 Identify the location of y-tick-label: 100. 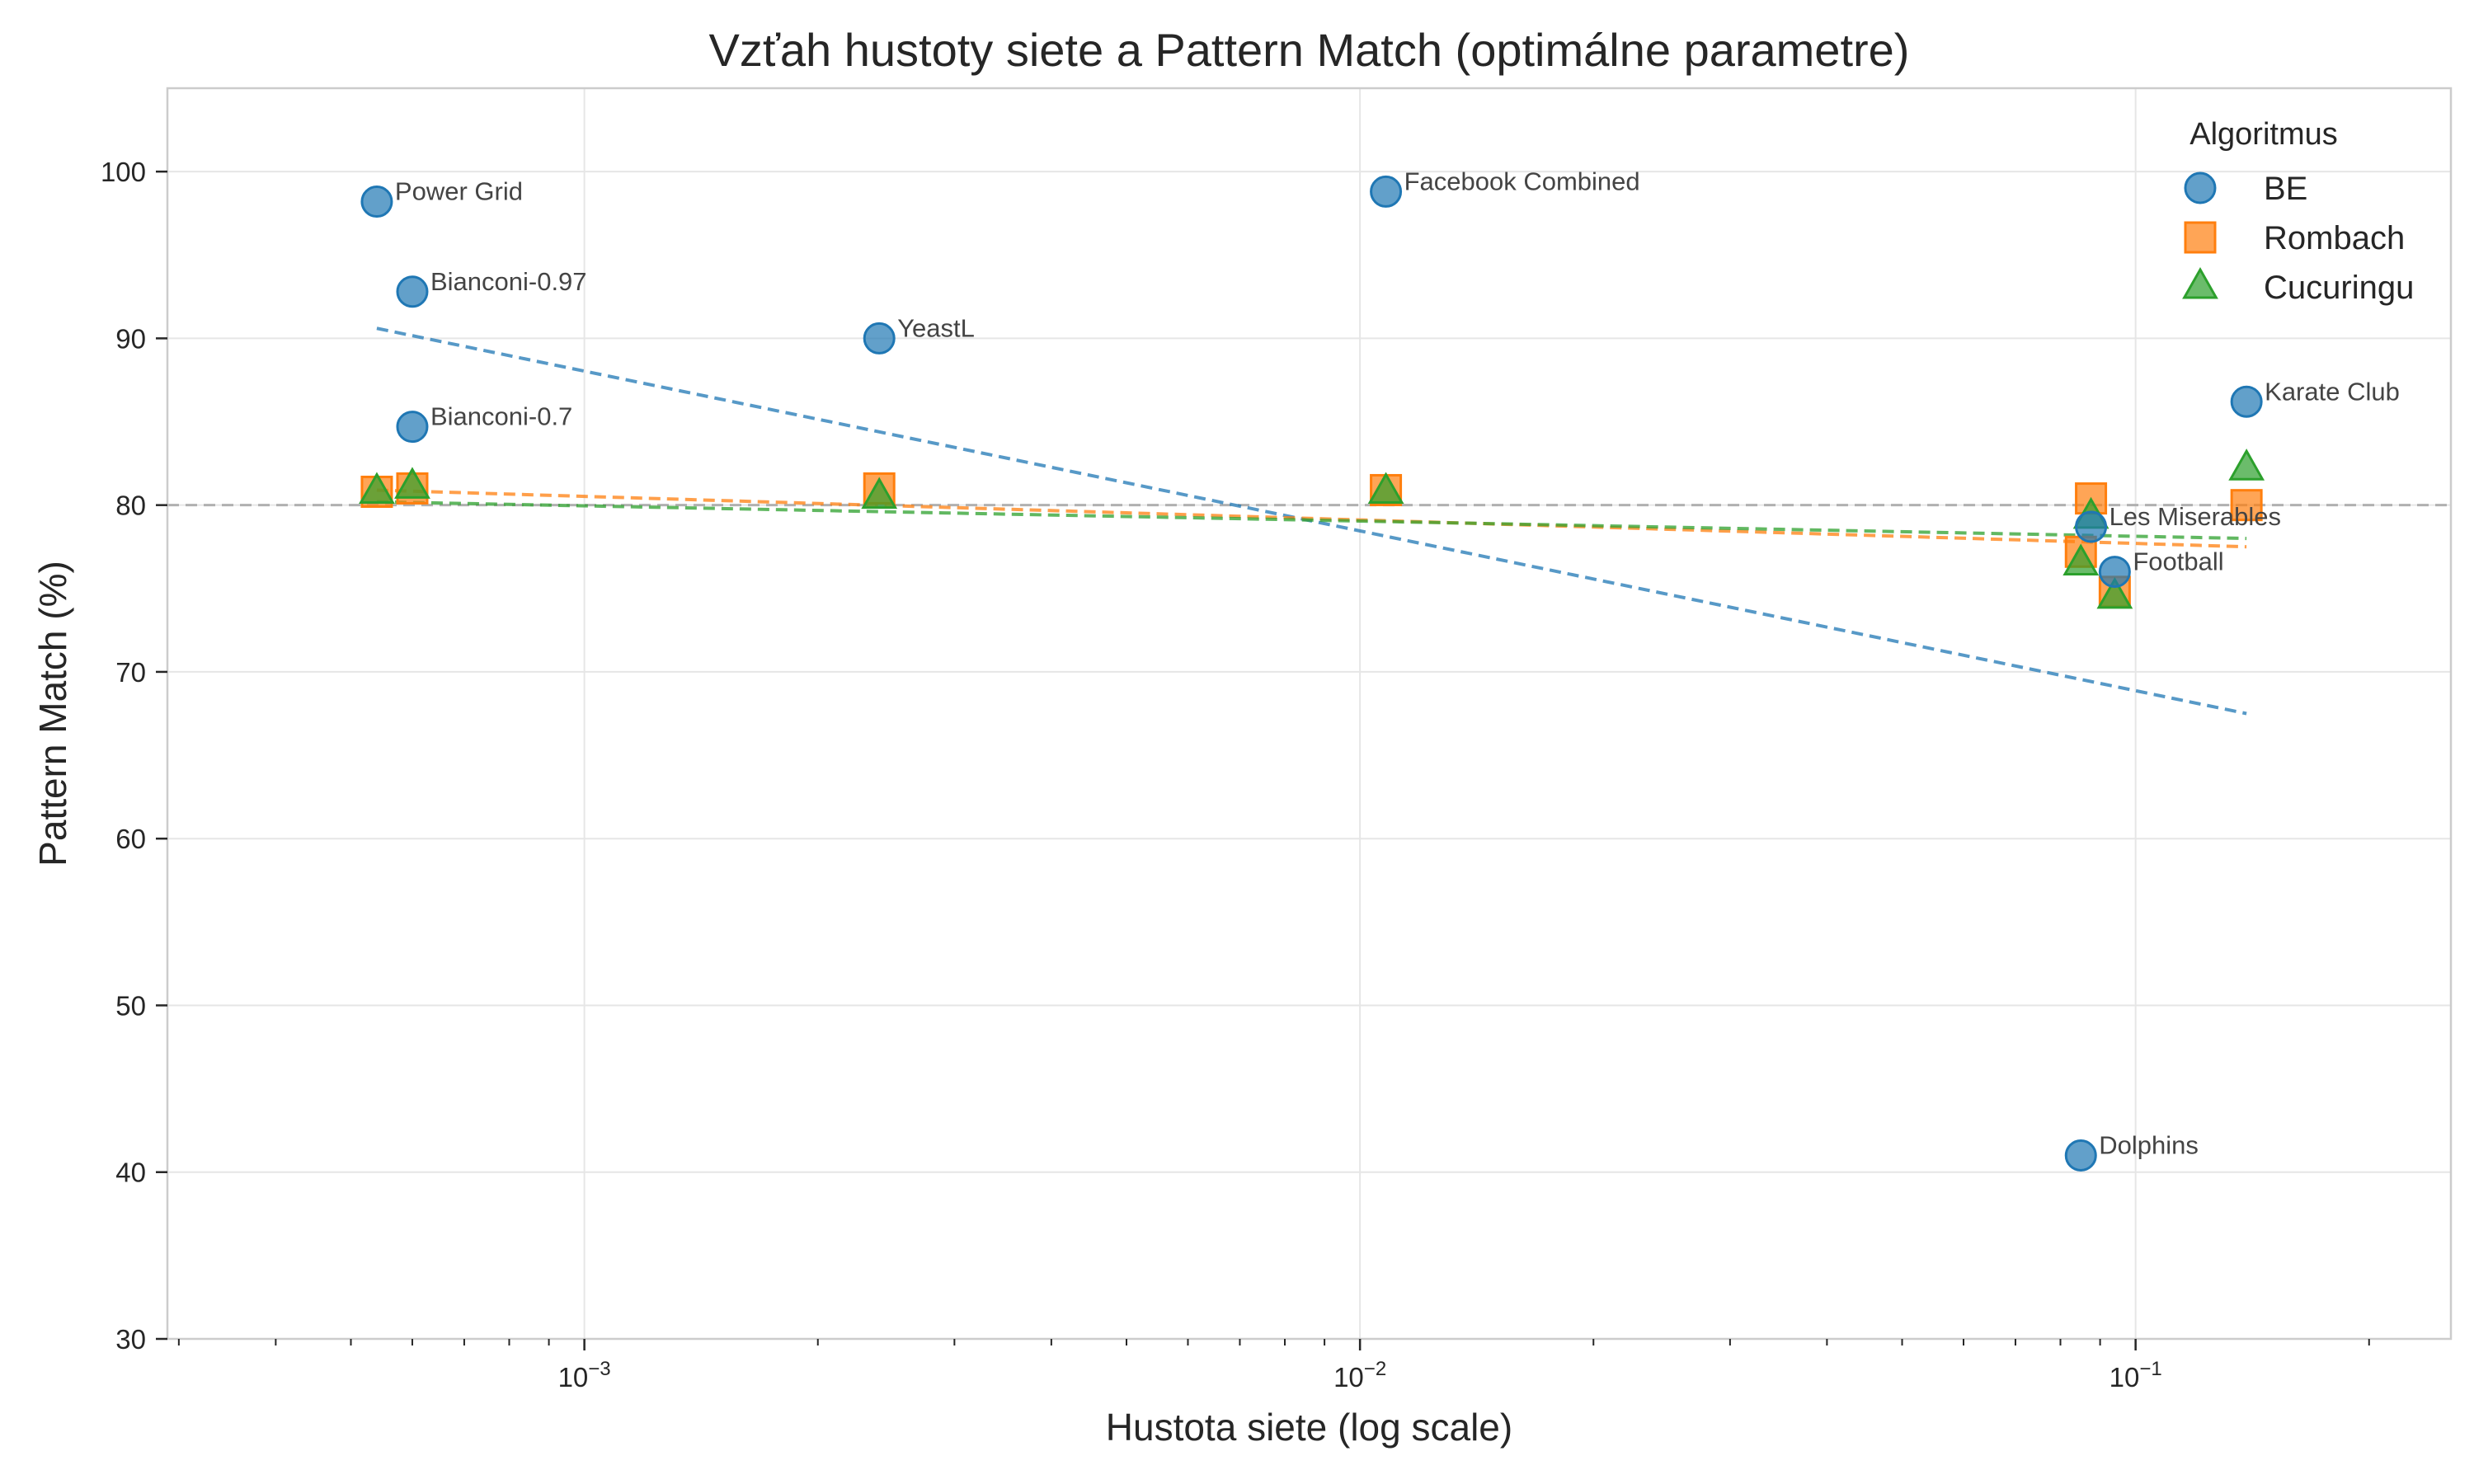
(123, 172).